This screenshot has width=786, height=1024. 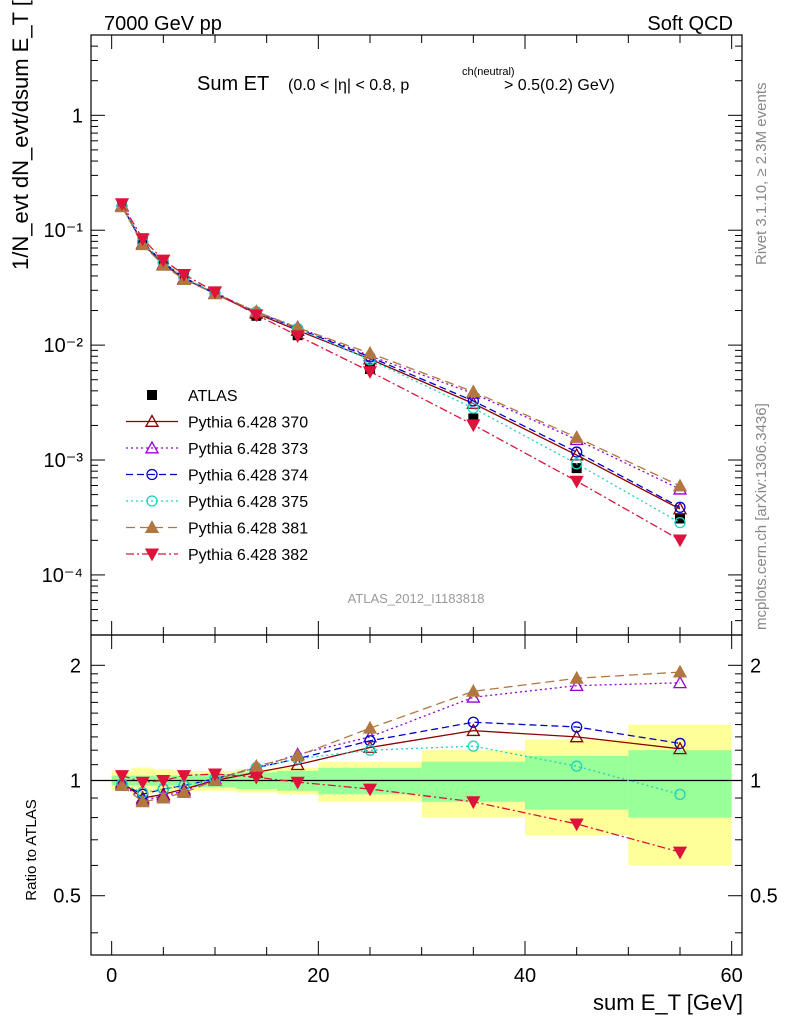 What do you see at coordinates (64, 346) in the screenshot?
I see `y-tick-label: 10⁻²` at bounding box center [64, 346].